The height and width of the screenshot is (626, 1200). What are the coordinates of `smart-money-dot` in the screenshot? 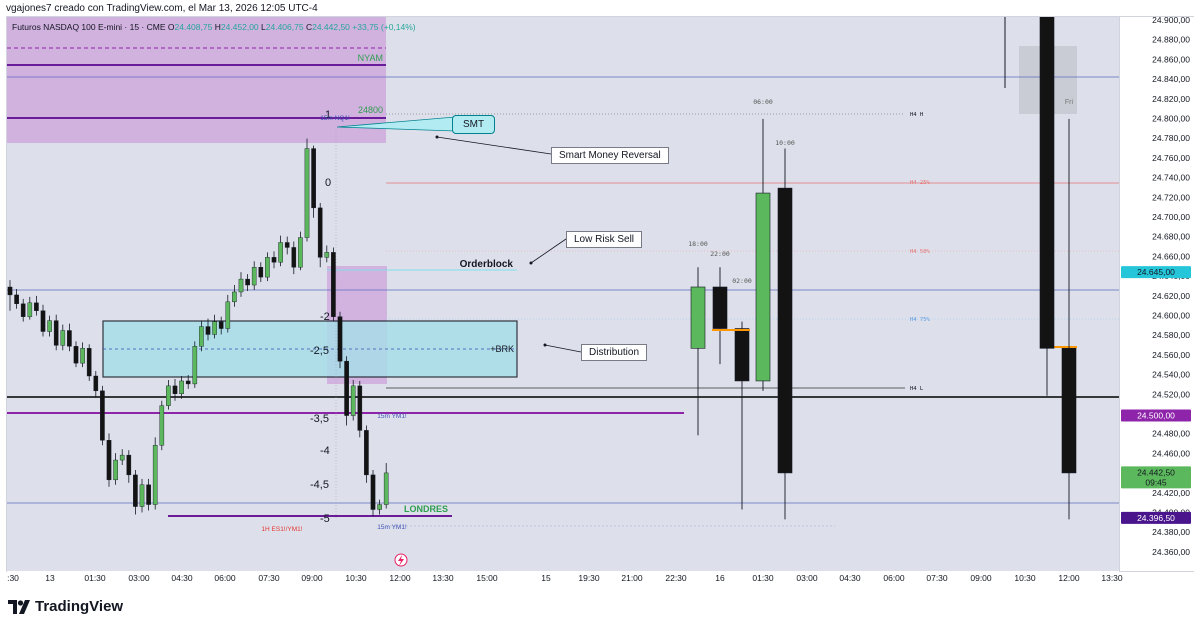 It's located at (437, 137).